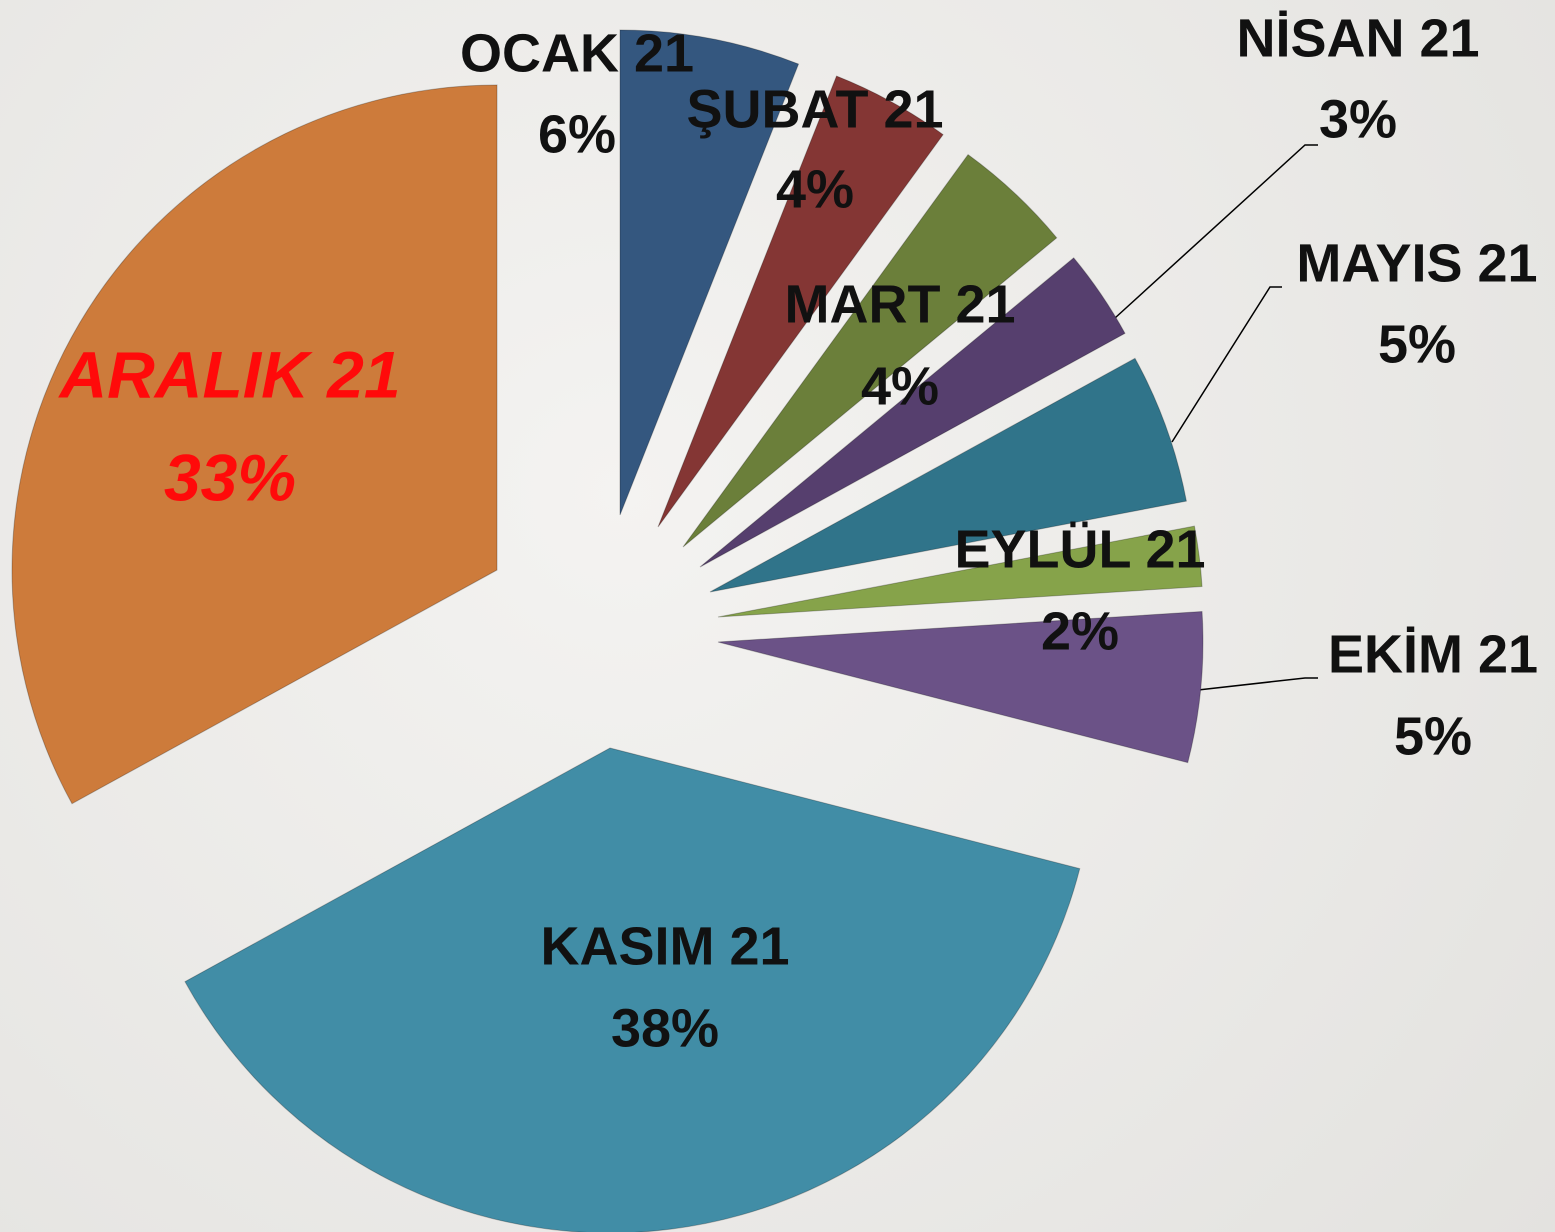  I want to click on slice-label: EYLÜL 21, so click(1079, 549).